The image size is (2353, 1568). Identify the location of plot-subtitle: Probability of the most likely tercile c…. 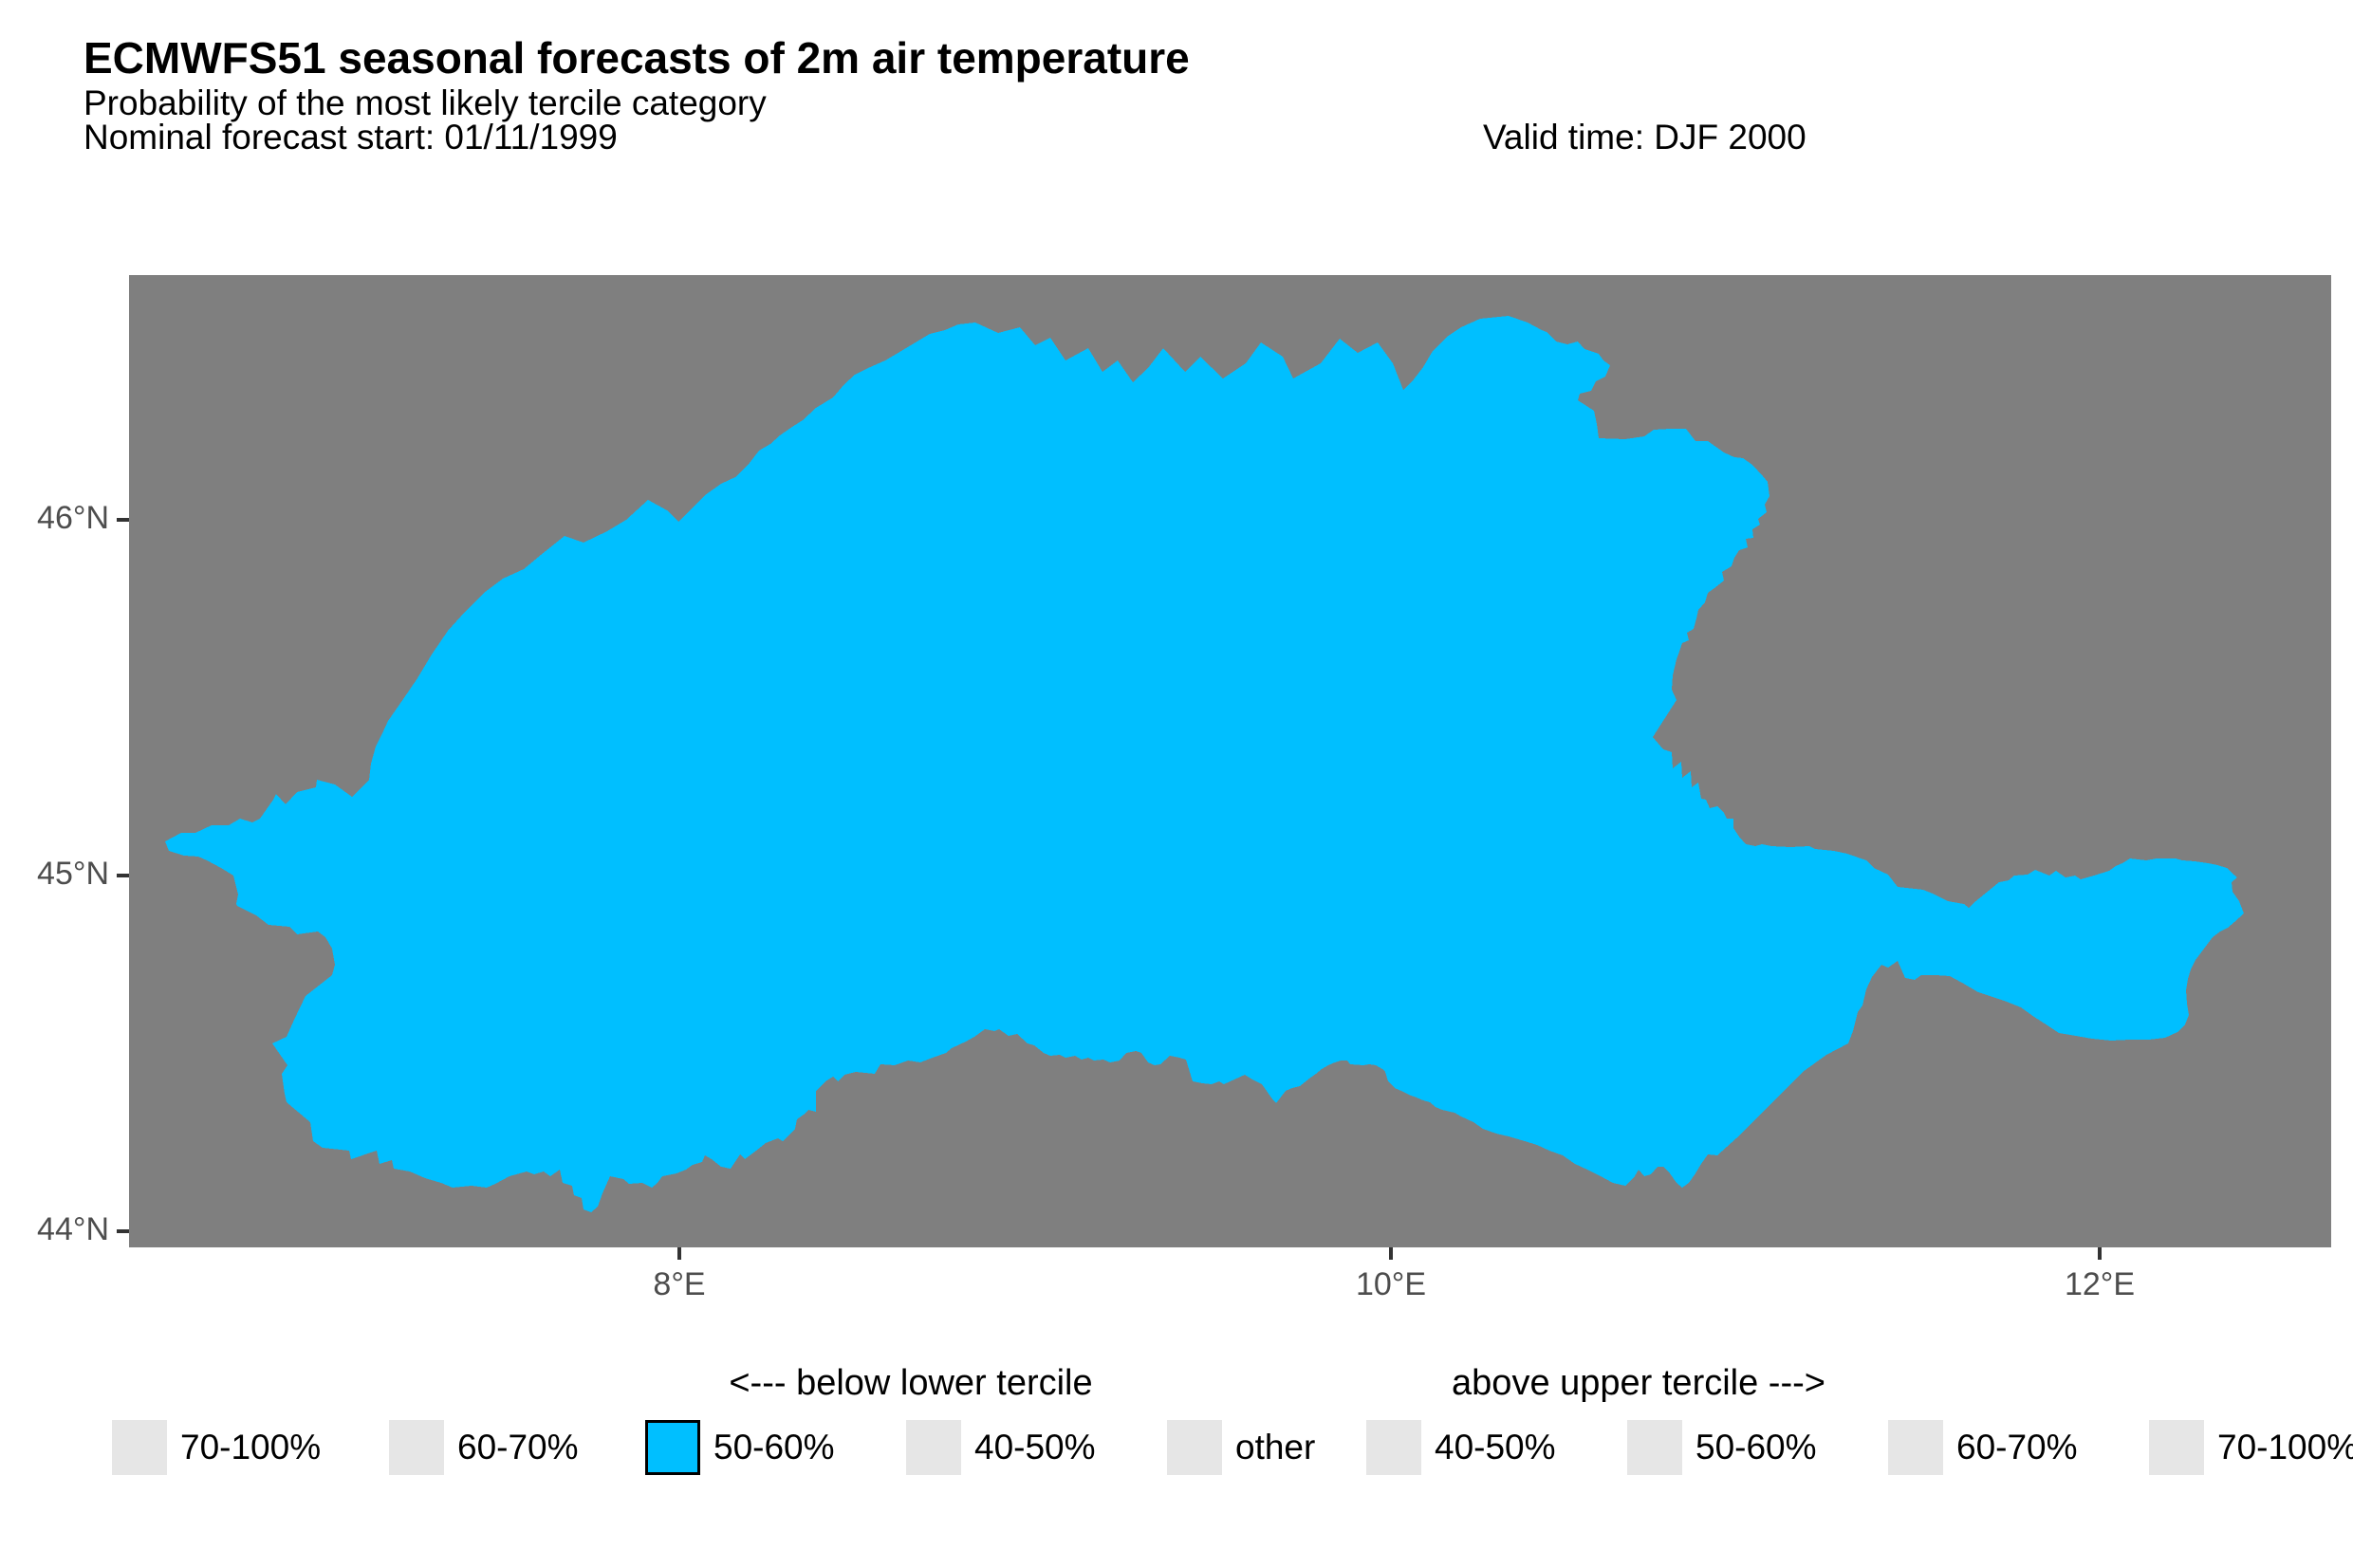
(425, 103).